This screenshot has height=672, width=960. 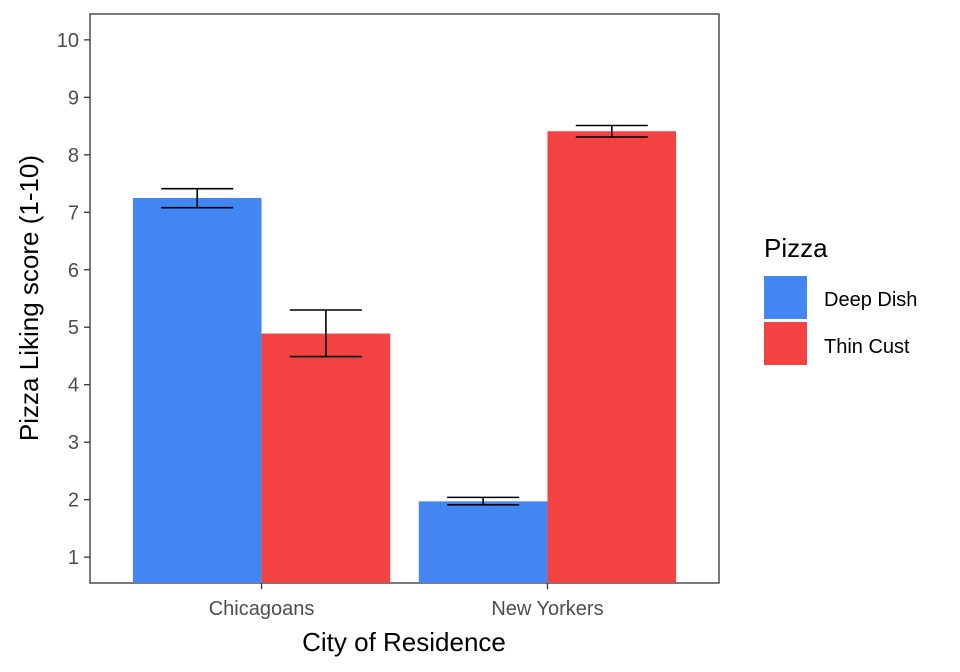 What do you see at coordinates (785, 297) in the screenshot?
I see `legend-key-deep-dish` at bounding box center [785, 297].